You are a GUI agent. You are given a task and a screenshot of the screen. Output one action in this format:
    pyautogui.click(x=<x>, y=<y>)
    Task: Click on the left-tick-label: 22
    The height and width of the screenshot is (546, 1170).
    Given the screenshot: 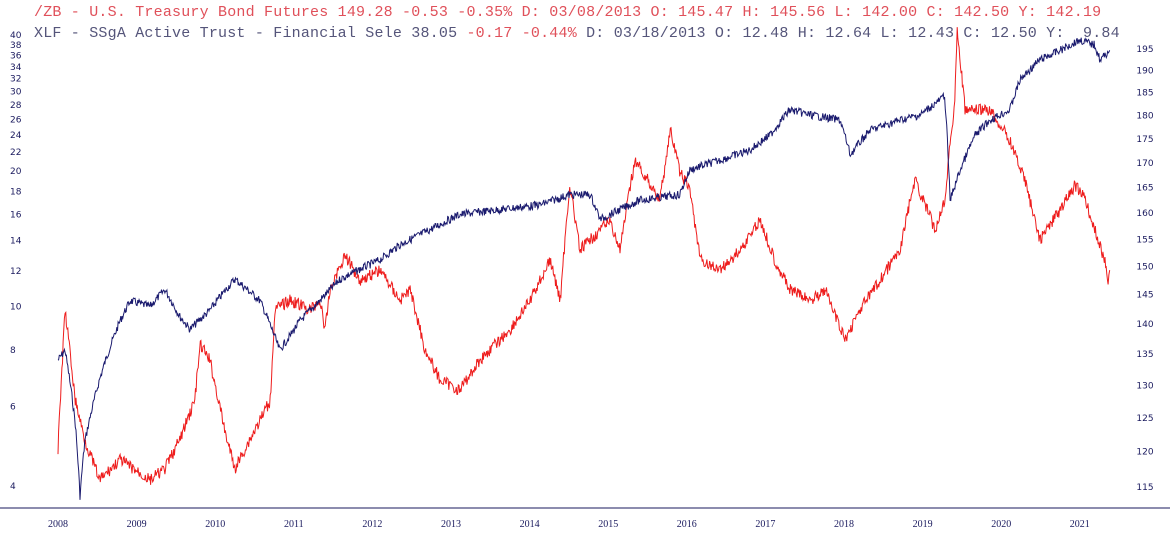 What is the action you would take?
    pyautogui.click(x=15, y=153)
    